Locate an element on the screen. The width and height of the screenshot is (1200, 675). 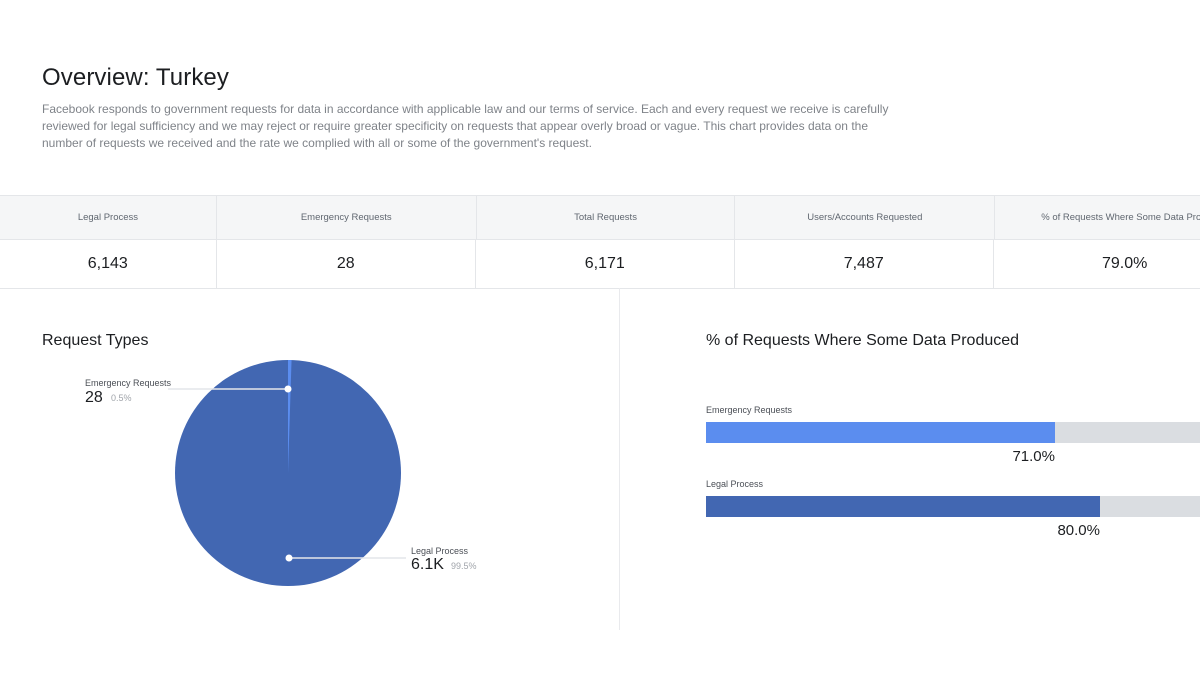
legal-callout-pct: 99.5% is located at coordinates (464, 566).